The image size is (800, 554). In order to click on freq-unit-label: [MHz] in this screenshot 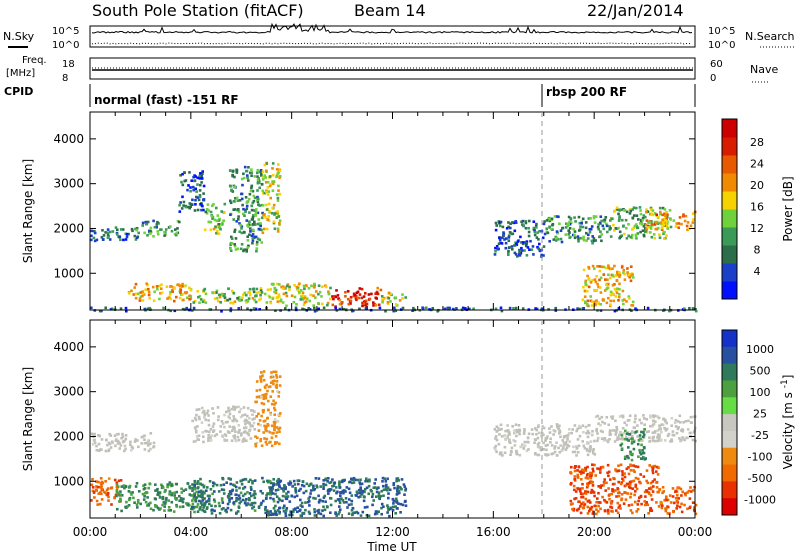, I will do `click(20, 73)`.